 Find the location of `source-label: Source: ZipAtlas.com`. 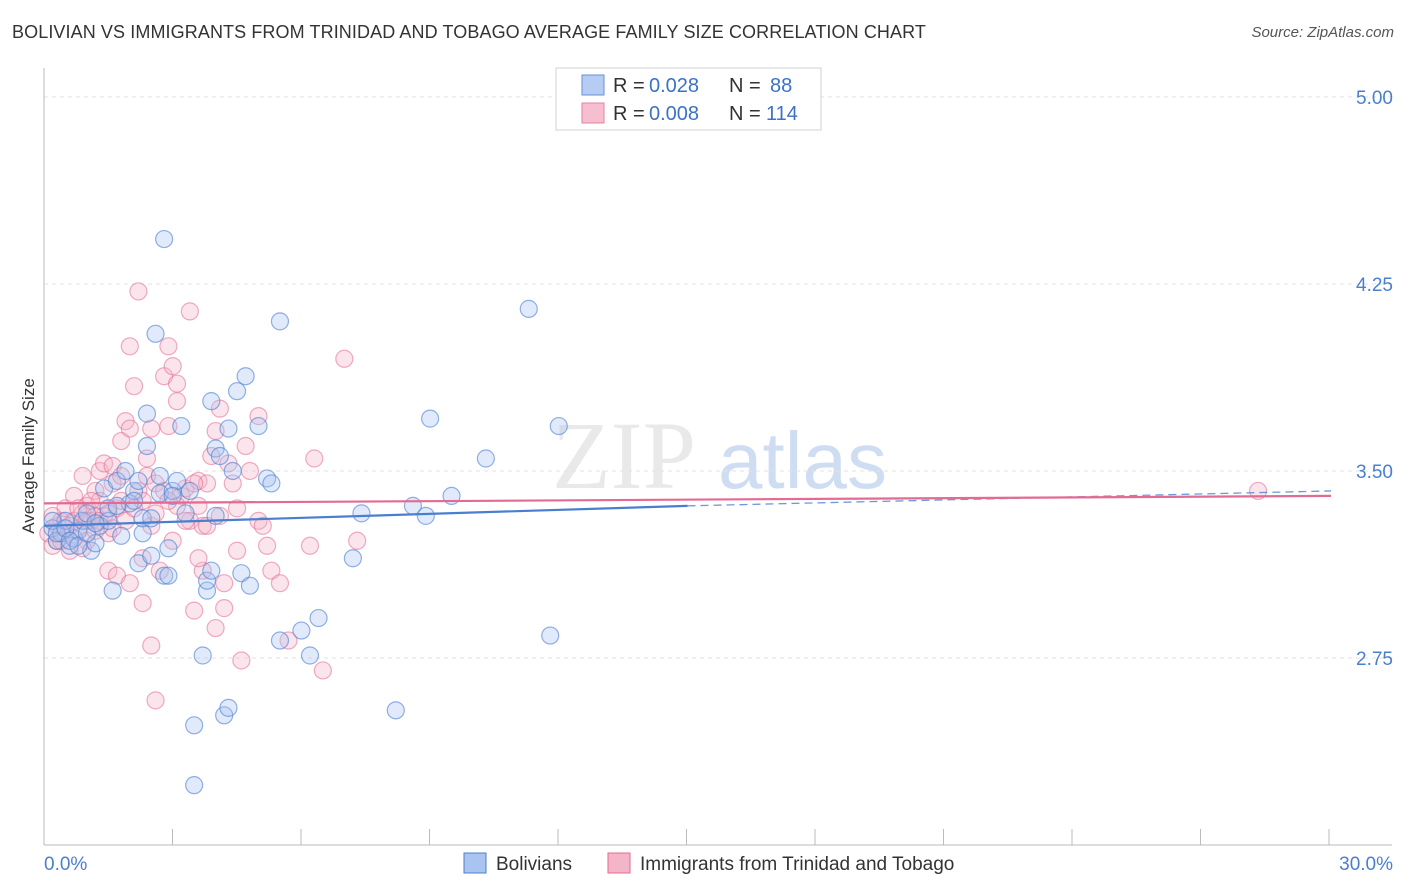

source-label: Source: ZipAtlas.com is located at coordinates (1322, 32).